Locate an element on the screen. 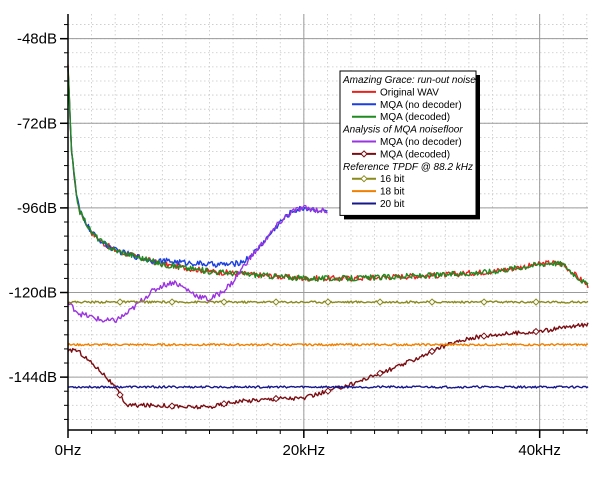 The image size is (600, 479). x-tick-label: 0Hz is located at coordinates (68, 450).